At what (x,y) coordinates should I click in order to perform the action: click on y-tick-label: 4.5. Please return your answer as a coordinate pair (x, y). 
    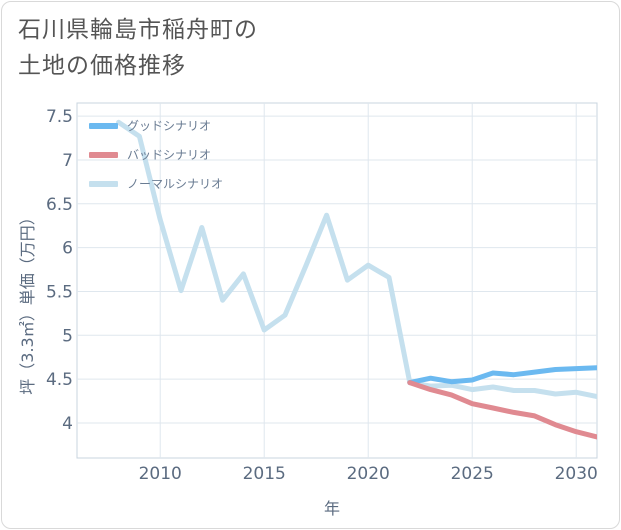
    Looking at the image, I should click on (59, 380).